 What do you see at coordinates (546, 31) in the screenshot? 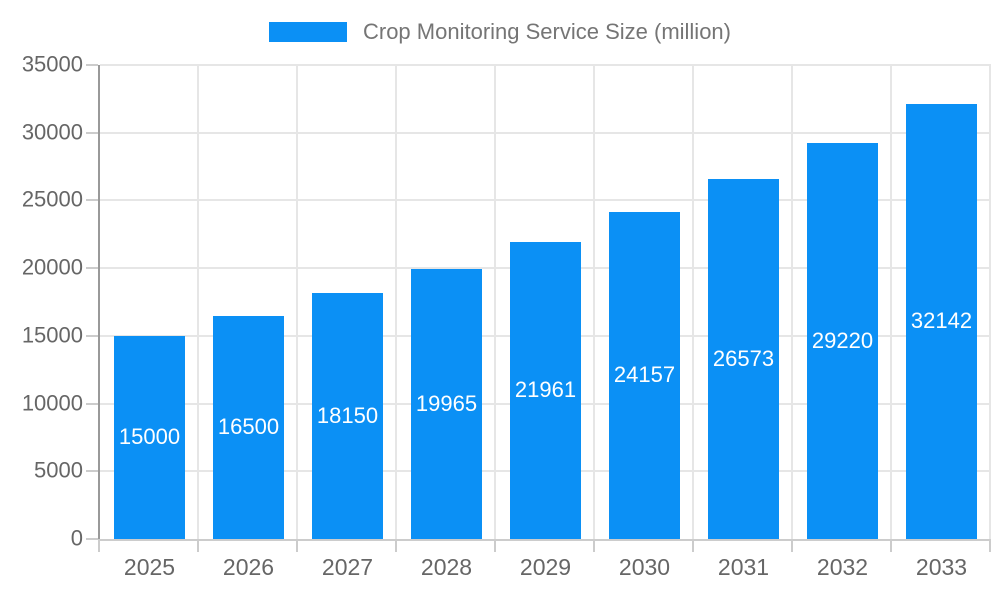
I see `legend-label: Crop Monitoring Service Size (million)` at bounding box center [546, 31].